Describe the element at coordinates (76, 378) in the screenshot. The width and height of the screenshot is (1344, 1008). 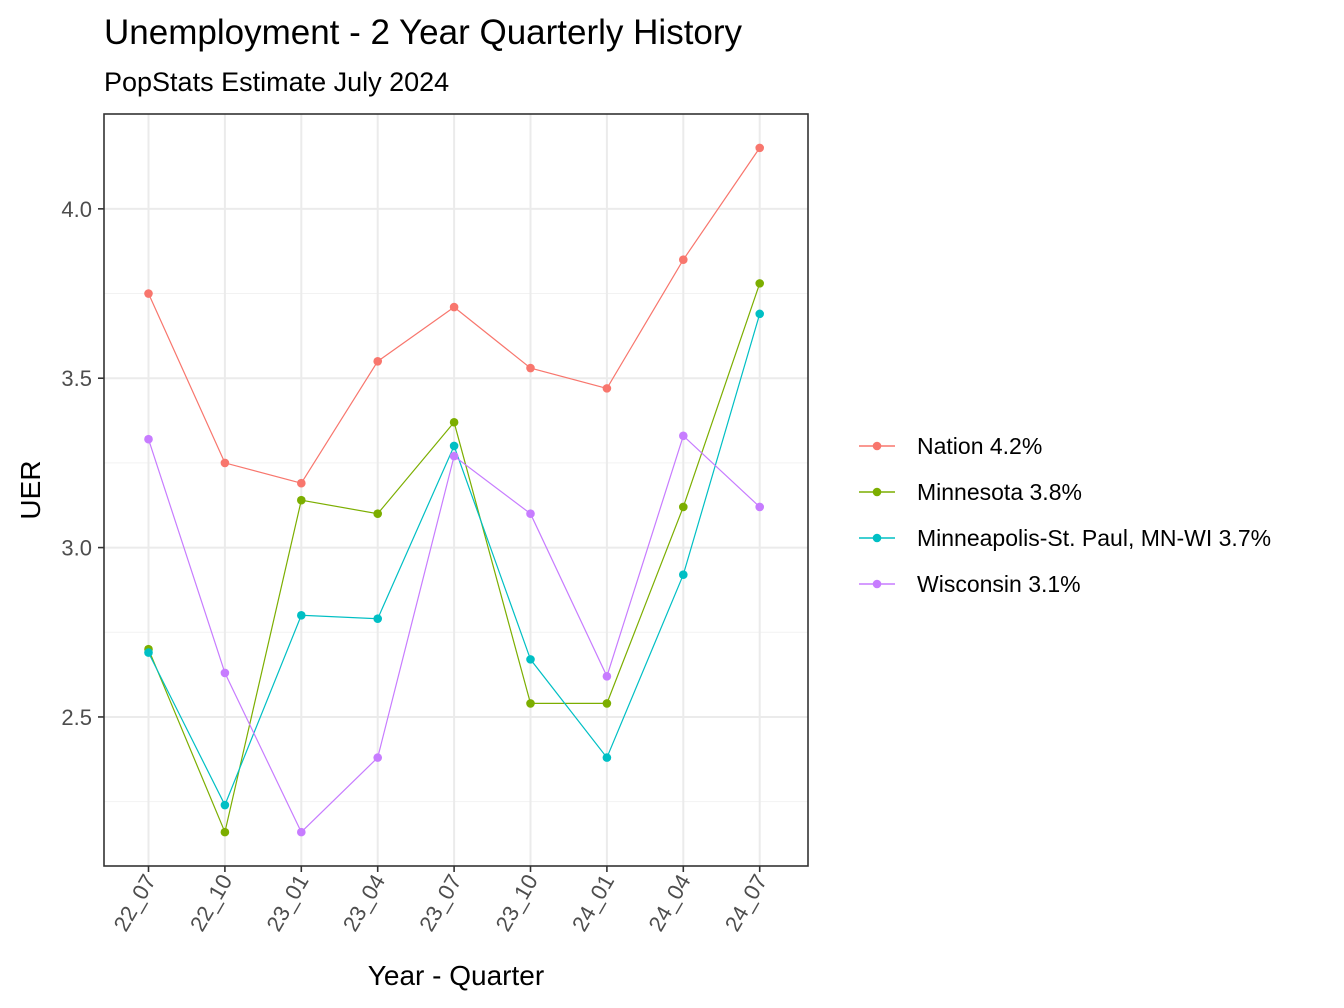
I see `y-tick-label: 3.5` at that location.